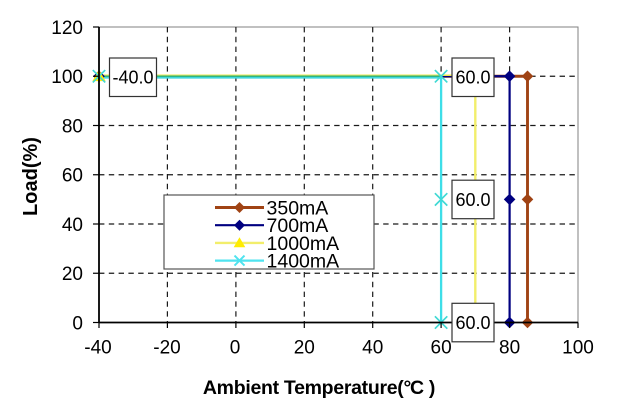  Describe the element at coordinates (67, 28) in the screenshot. I see `svg-text: 120` at that location.